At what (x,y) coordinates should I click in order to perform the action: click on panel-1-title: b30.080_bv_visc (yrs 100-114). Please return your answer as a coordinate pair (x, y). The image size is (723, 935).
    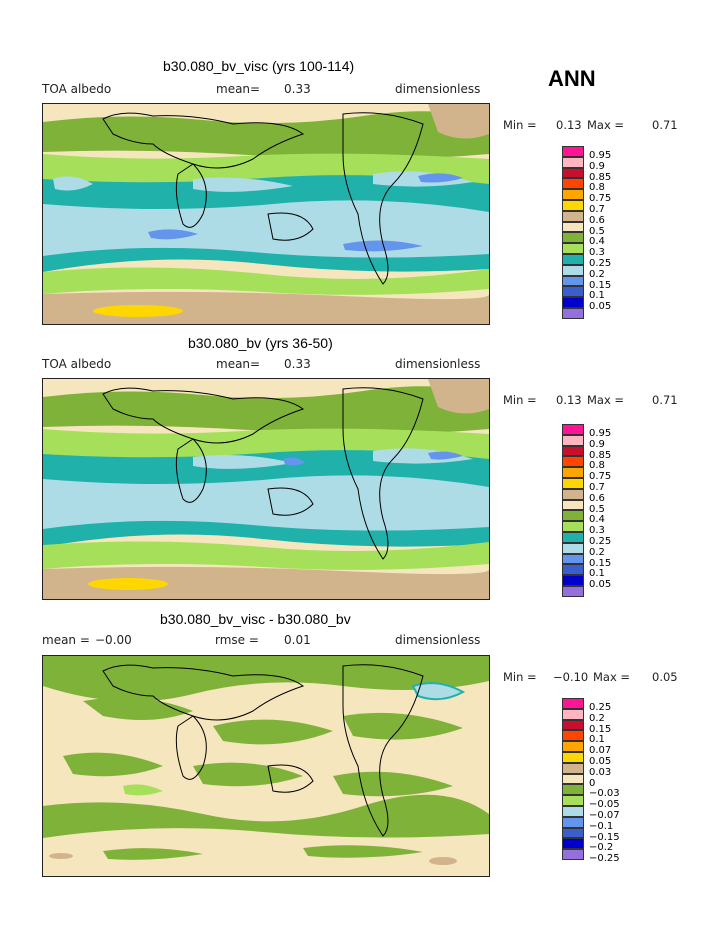
    Looking at the image, I should click on (259, 66).